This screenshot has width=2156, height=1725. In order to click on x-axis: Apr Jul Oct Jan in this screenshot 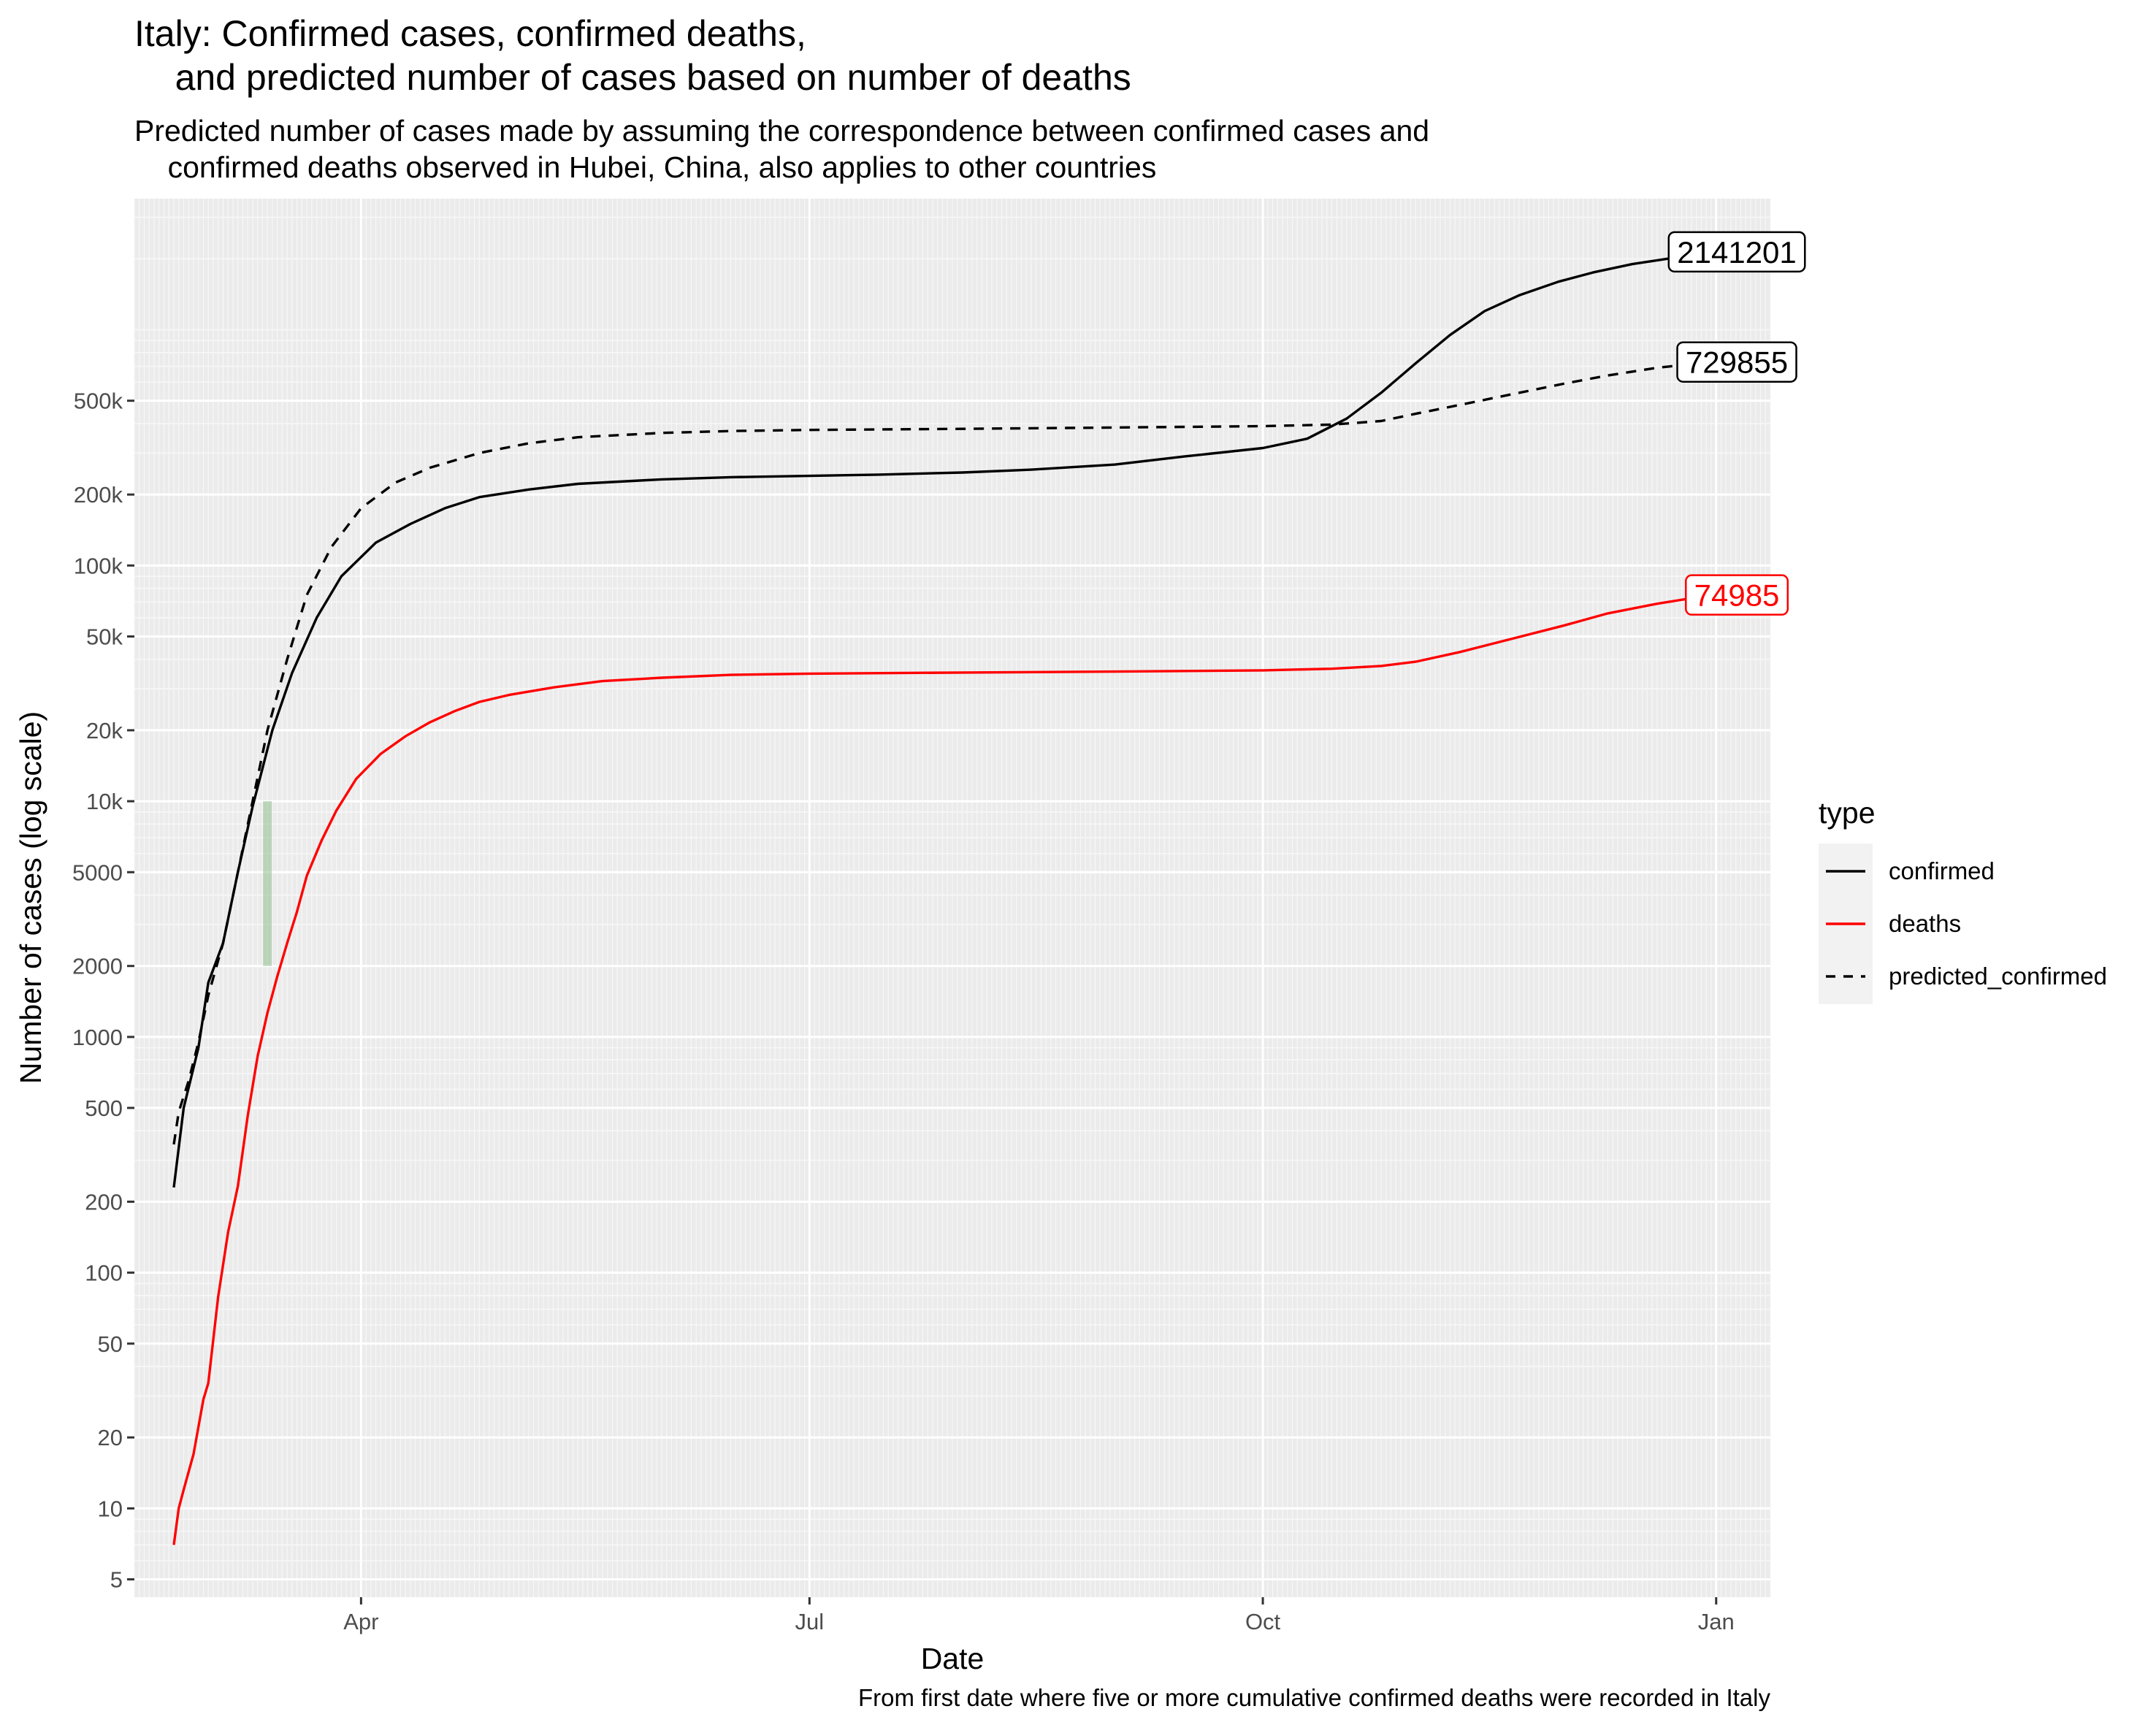, I will do `click(1039, 1615)`.